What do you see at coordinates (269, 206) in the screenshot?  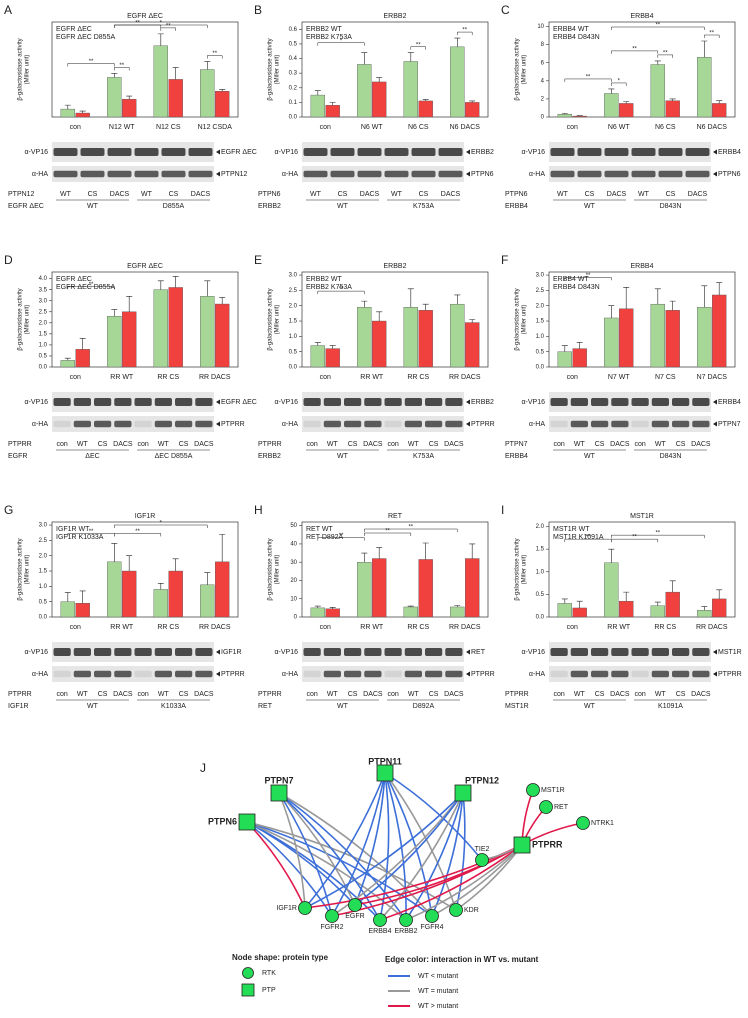 I see `group-row-label: ERBB2` at bounding box center [269, 206].